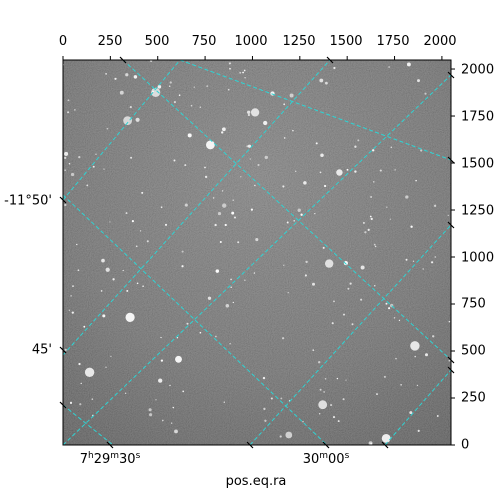  What do you see at coordinates (63, 41) in the screenshot?
I see `top-tick-label-0: 0` at bounding box center [63, 41].